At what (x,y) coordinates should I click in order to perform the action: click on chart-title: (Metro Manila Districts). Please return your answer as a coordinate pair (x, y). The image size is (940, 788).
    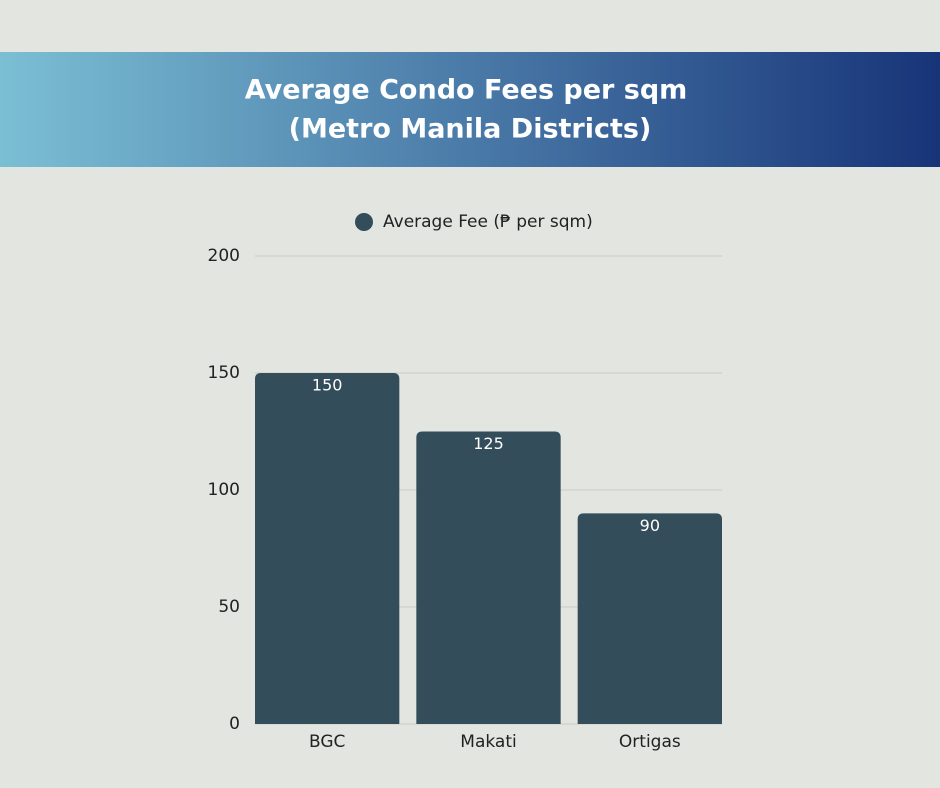
    Looking at the image, I should click on (470, 129).